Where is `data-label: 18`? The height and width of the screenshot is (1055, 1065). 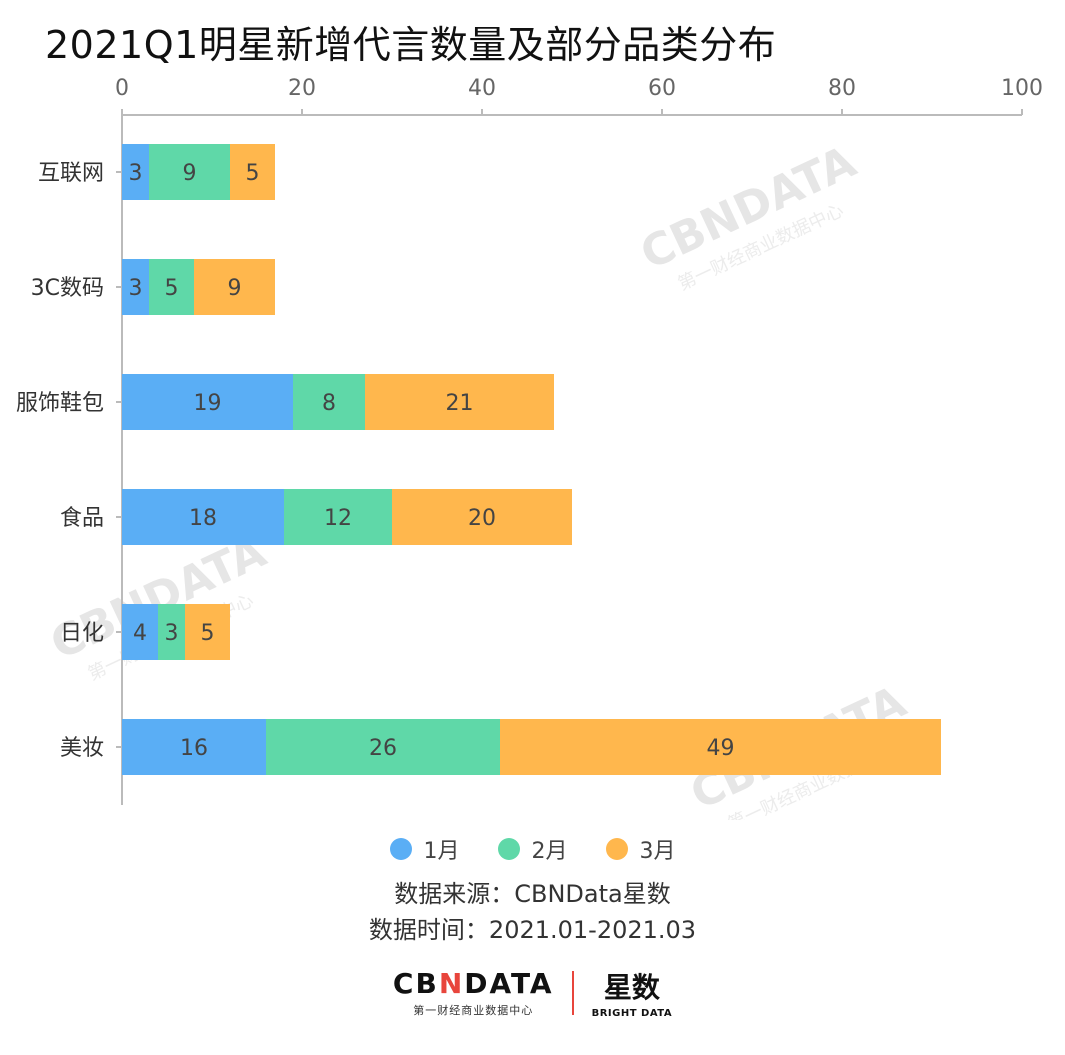 data-label: 18 is located at coordinates (203, 518).